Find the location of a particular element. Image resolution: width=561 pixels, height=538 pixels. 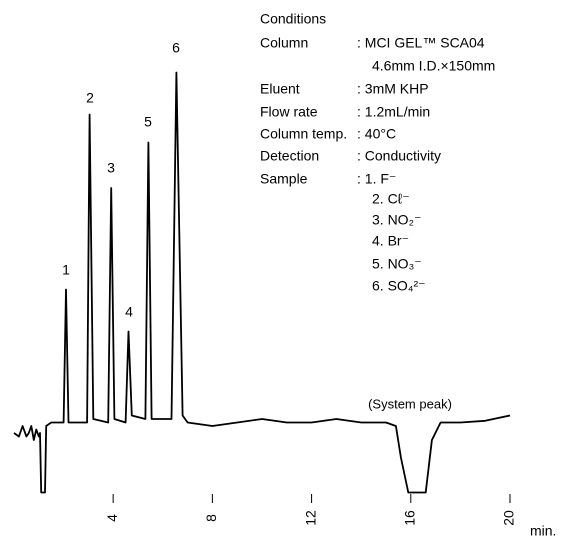

condition-label: Flow rate is located at coordinates (289, 112).